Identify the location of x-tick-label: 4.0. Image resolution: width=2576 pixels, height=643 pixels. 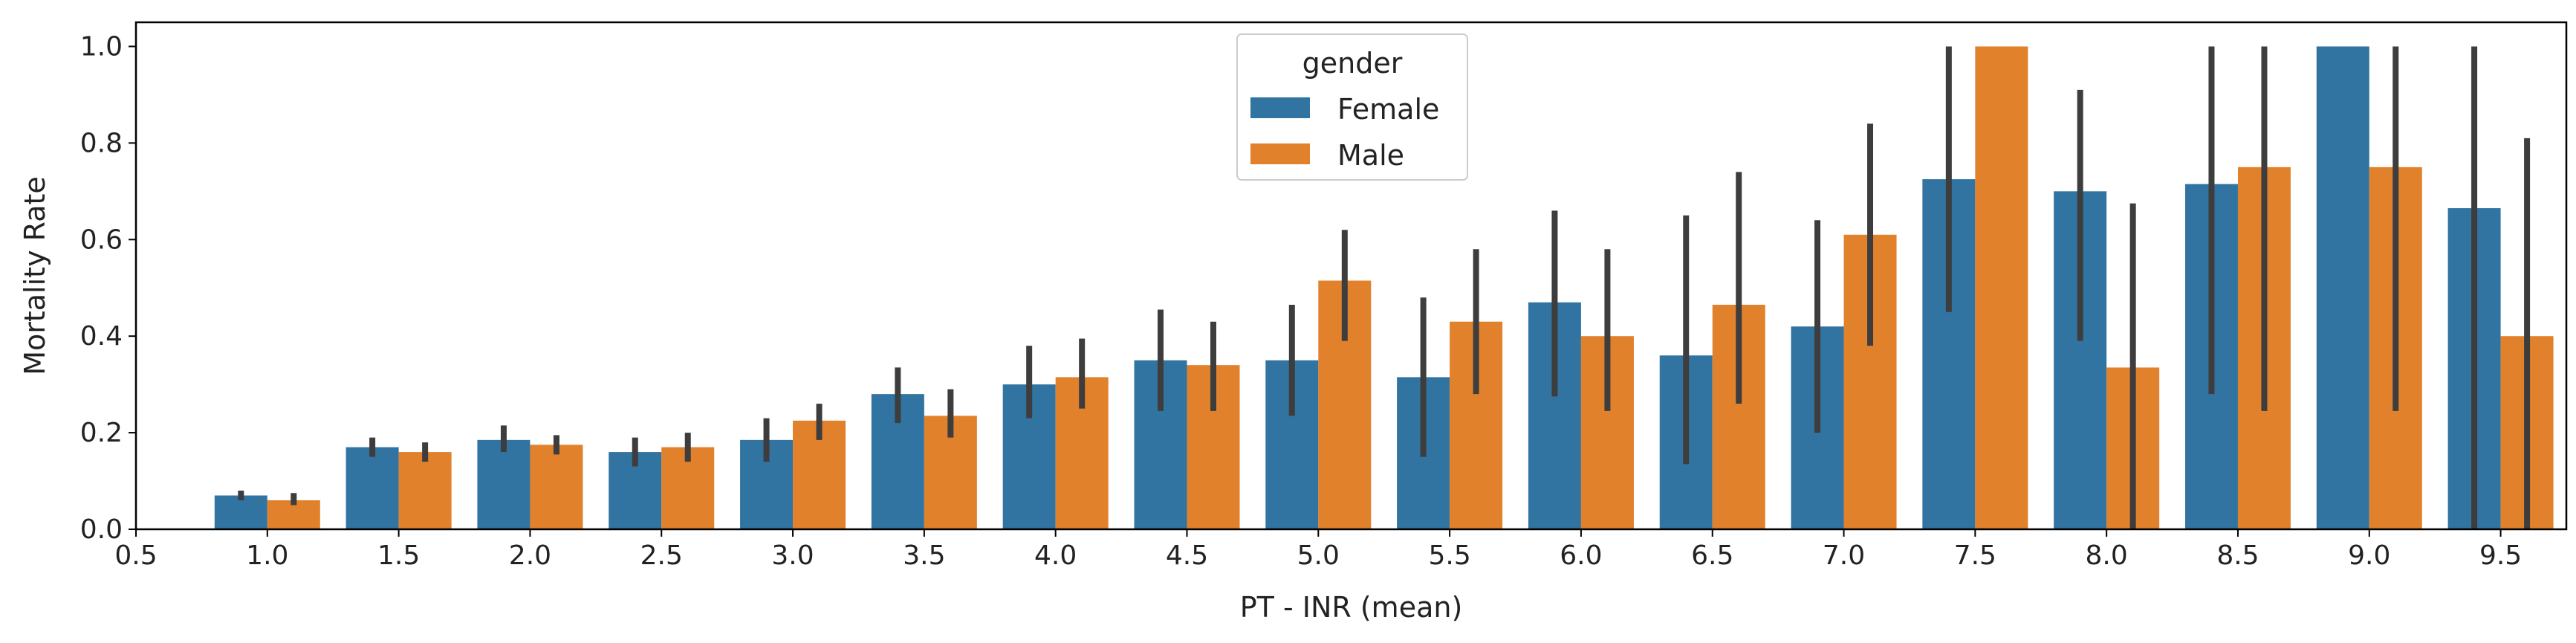
(1055, 555).